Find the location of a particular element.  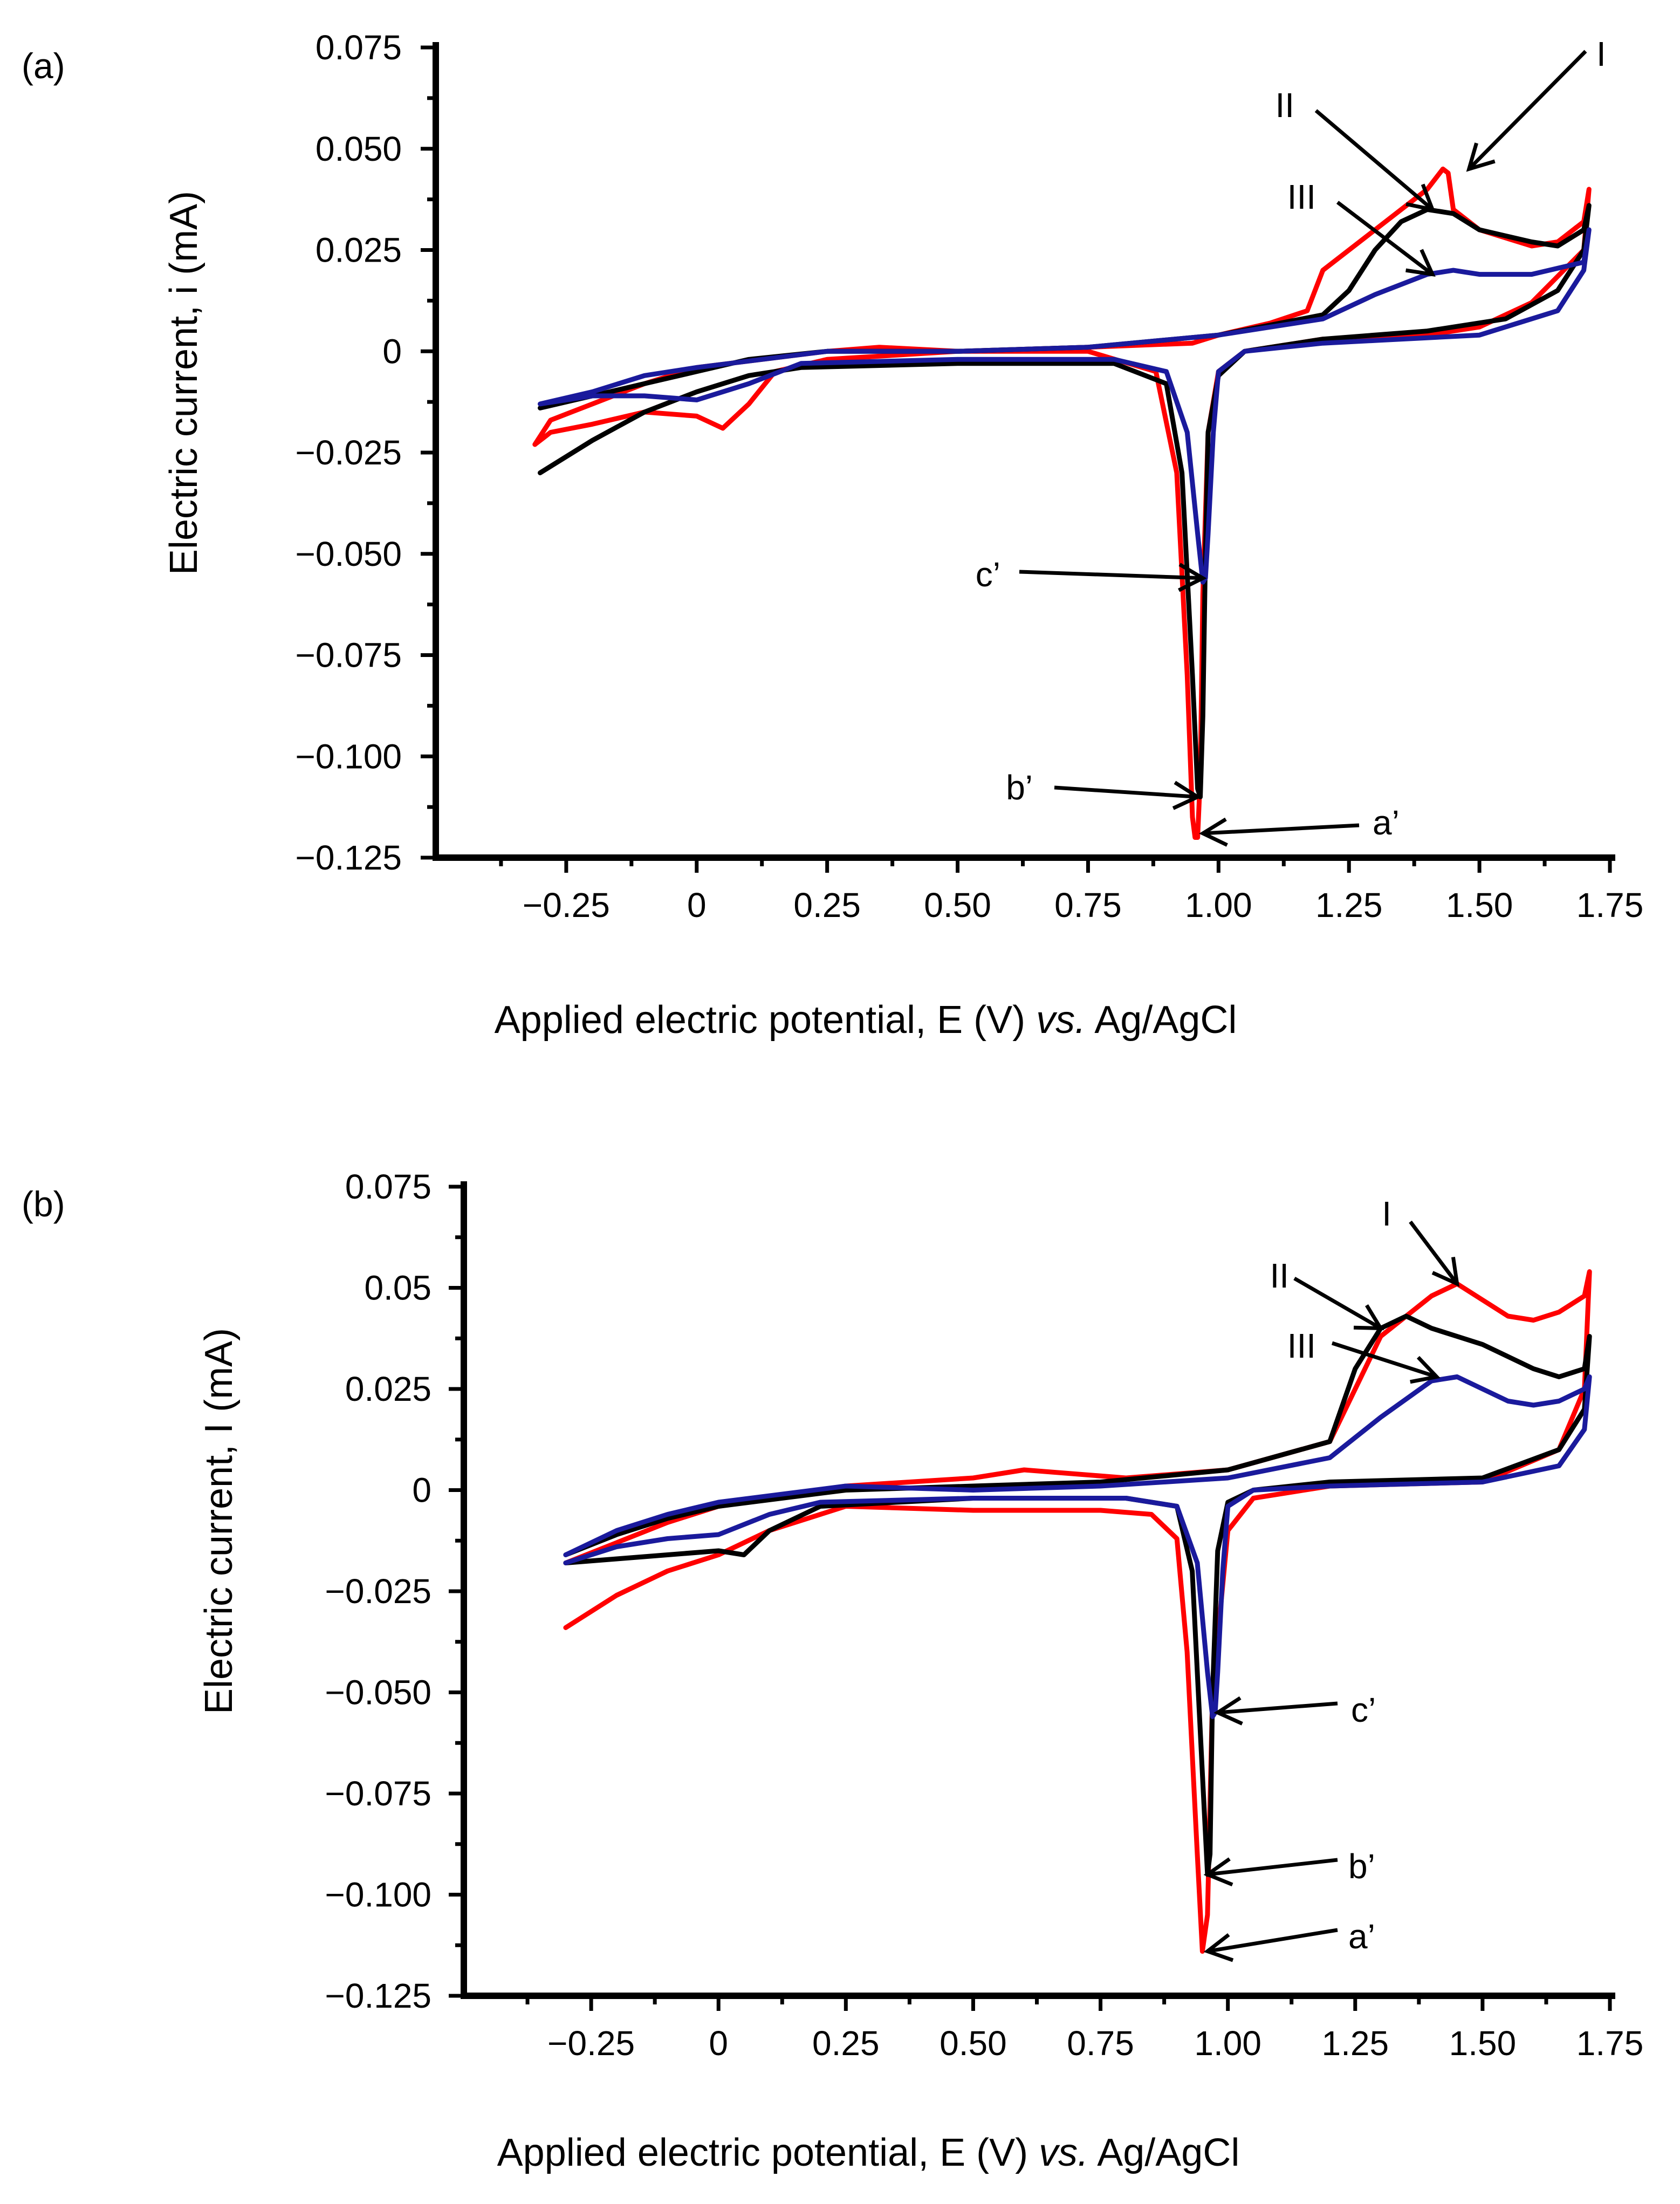

x-tick-label-a: 0.50 is located at coordinates (957, 906).